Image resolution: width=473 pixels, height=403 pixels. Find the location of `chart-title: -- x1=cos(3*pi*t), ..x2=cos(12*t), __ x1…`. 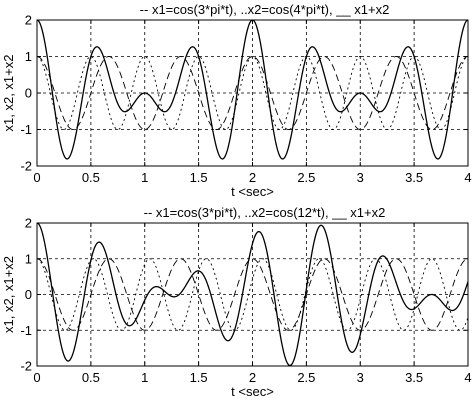

chart-title: -- x1=cos(3*pi*t), ..x2=cos(12*t), __ x1… is located at coordinates (265, 212).